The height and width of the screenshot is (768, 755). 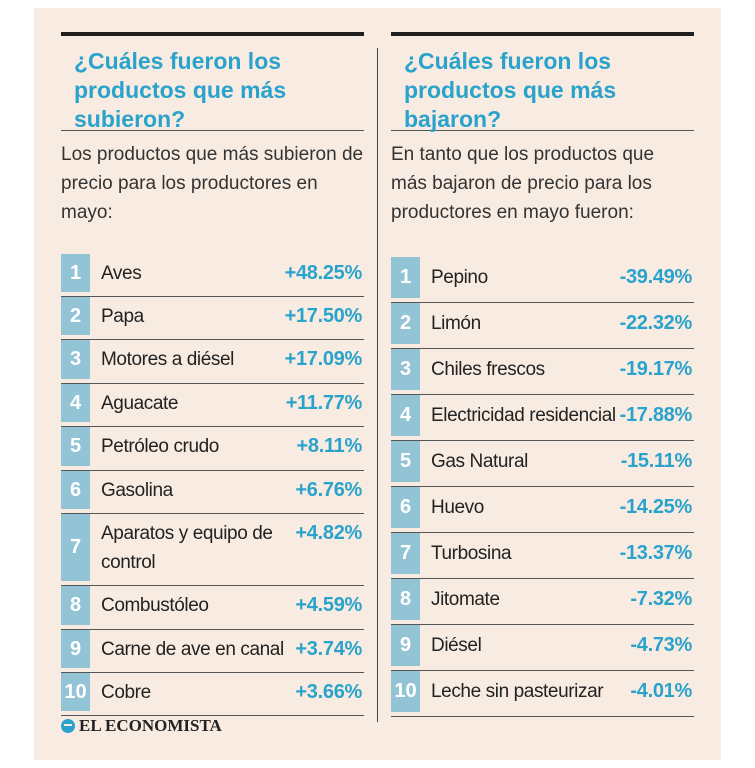 I want to click on table-row: 1 Pepino -39.49%, so click(x=542, y=280).